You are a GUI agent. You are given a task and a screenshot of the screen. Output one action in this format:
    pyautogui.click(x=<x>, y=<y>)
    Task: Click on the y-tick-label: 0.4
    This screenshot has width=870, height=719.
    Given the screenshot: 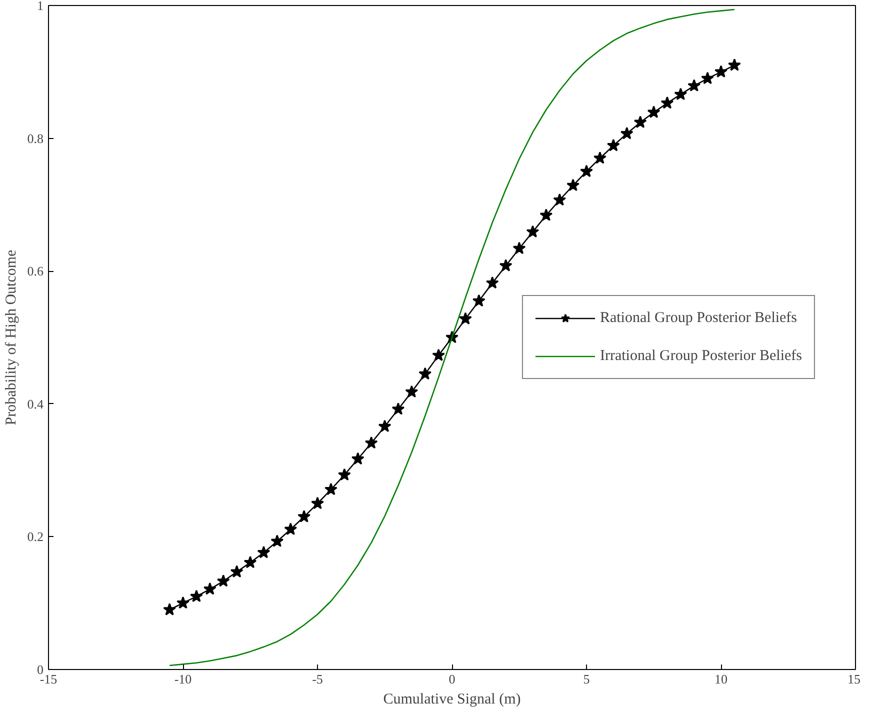 What is the action you would take?
    pyautogui.click(x=35, y=404)
    